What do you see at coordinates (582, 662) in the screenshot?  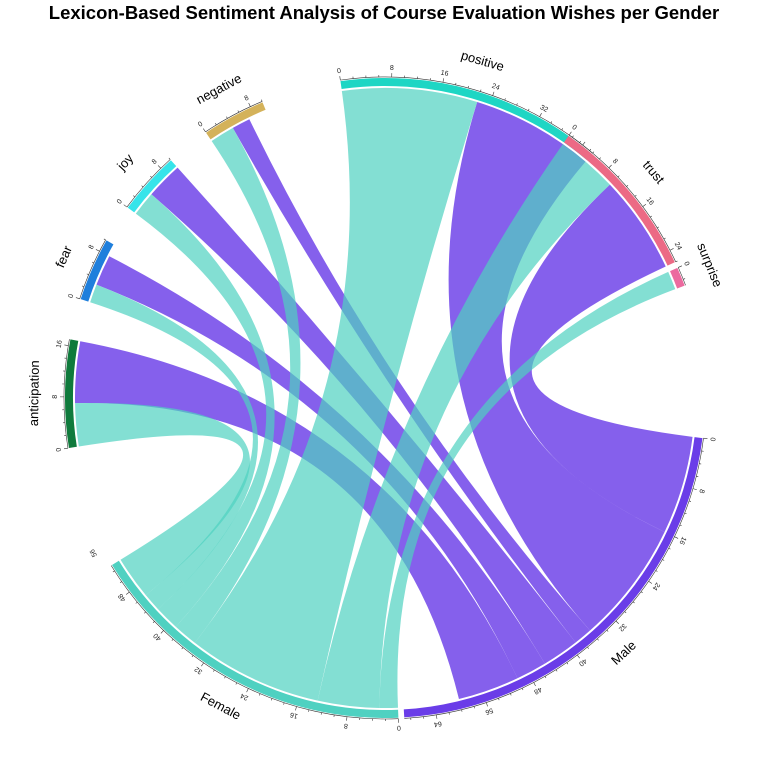 I see `tick-label: 40` at bounding box center [582, 662].